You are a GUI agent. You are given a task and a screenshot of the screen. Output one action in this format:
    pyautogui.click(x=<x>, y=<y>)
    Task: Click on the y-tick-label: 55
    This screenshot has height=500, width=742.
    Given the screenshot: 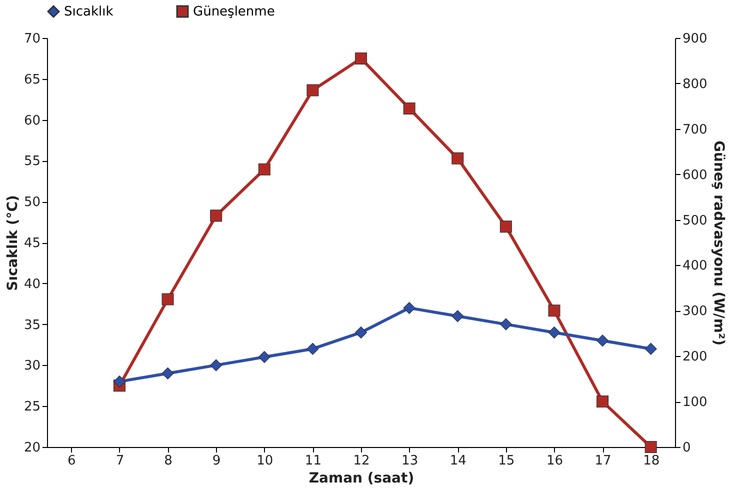 What is the action you would take?
    pyautogui.click(x=32, y=162)
    